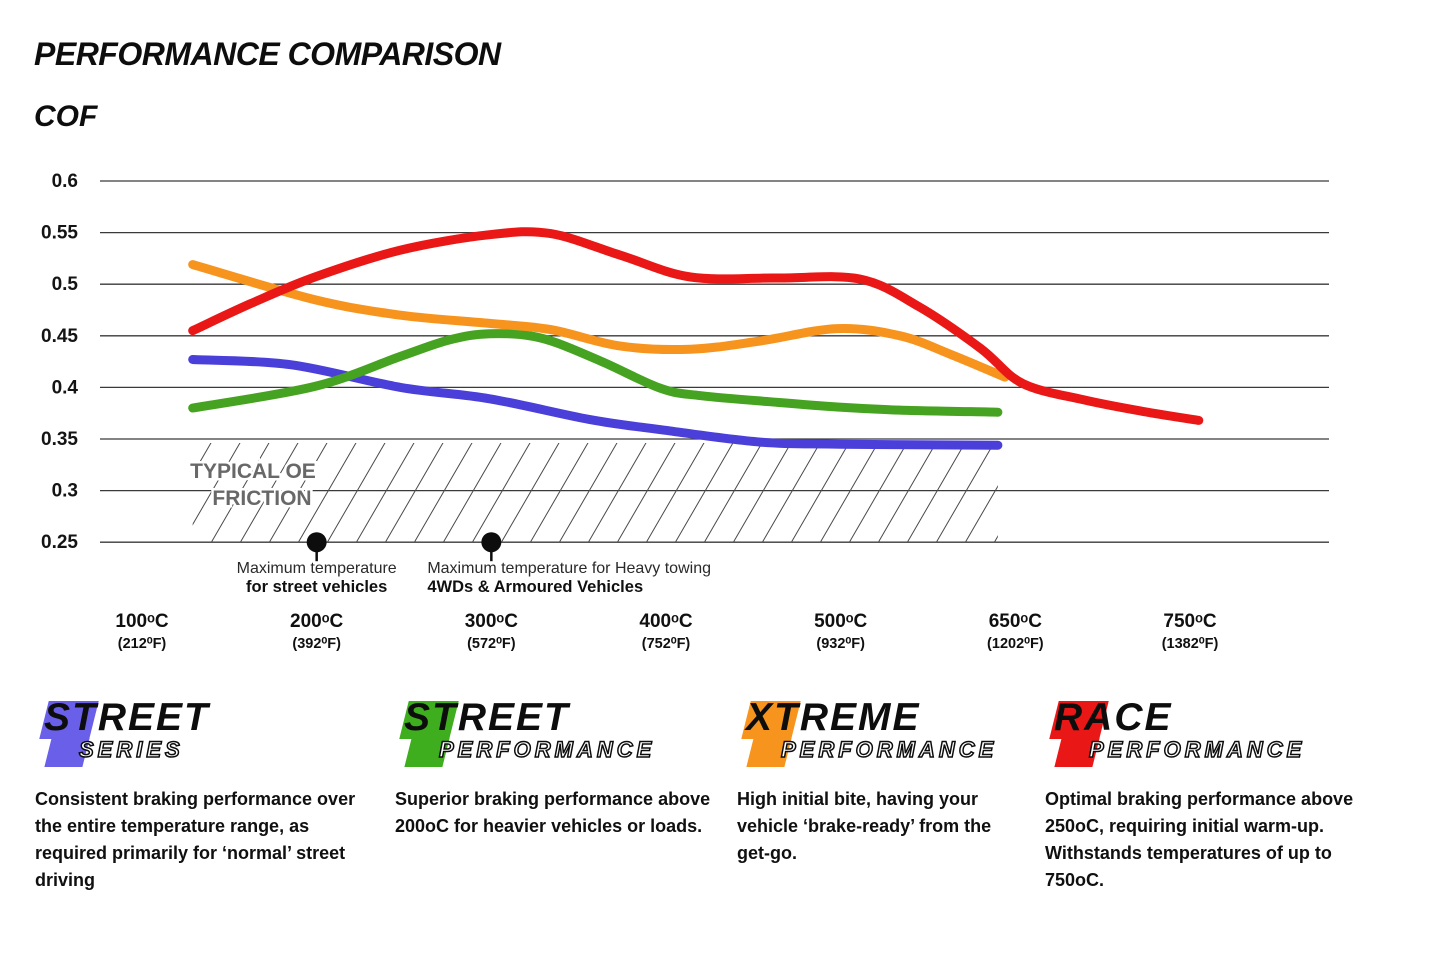 The height and width of the screenshot is (972, 1445). Describe the element at coordinates (142, 644) in the screenshot. I see `x-tick-label-fahrenheit: (212⁰F)` at that location.